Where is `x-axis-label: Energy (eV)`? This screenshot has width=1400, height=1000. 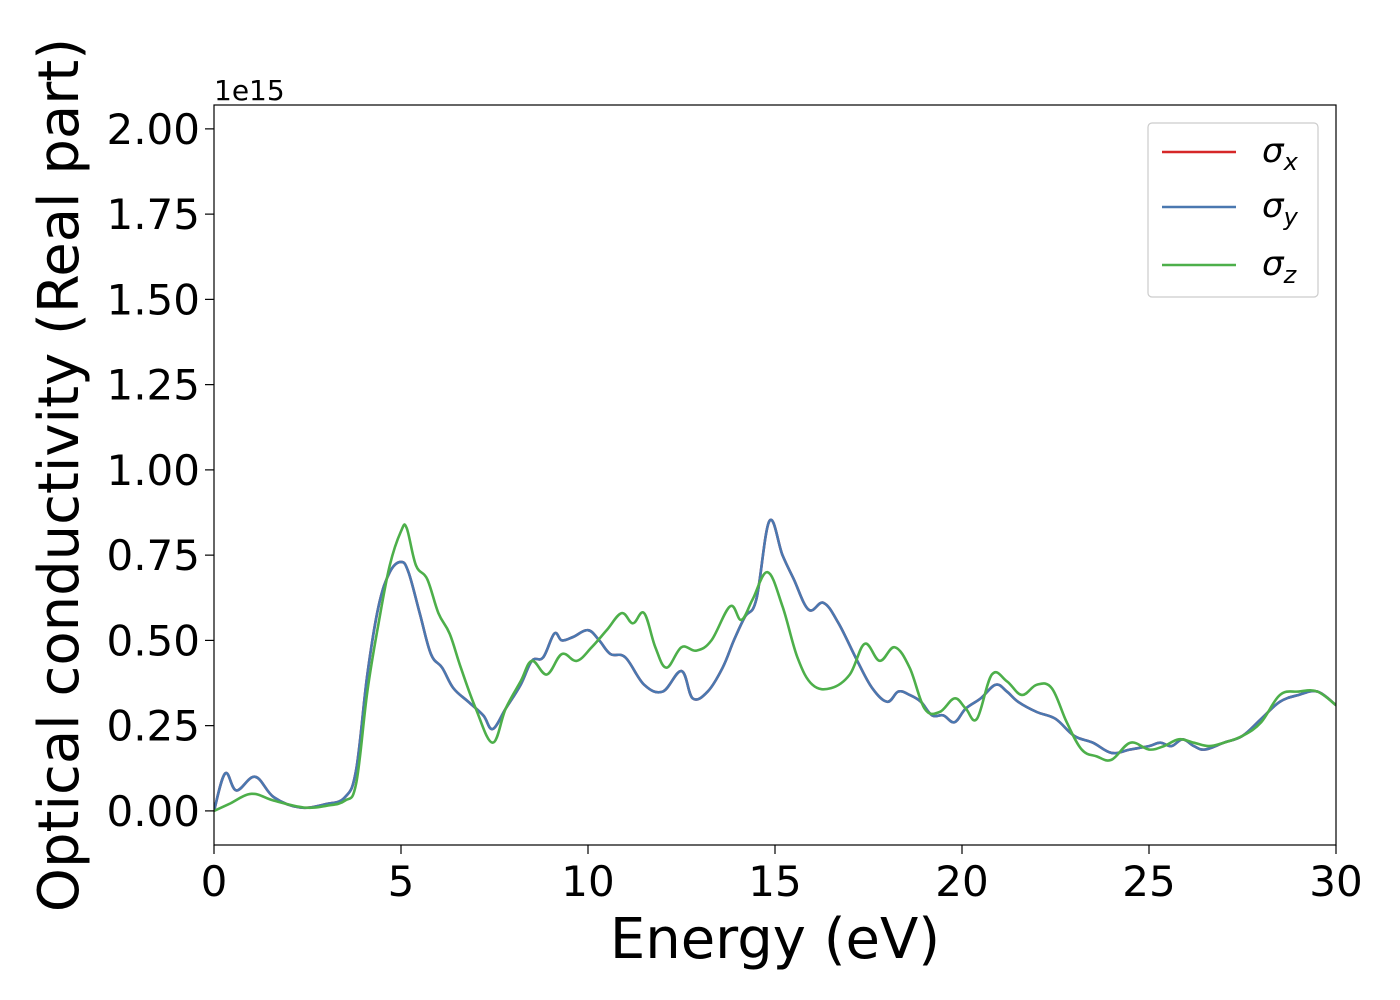 x-axis-label: Energy (eV) is located at coordinates (775, 939).